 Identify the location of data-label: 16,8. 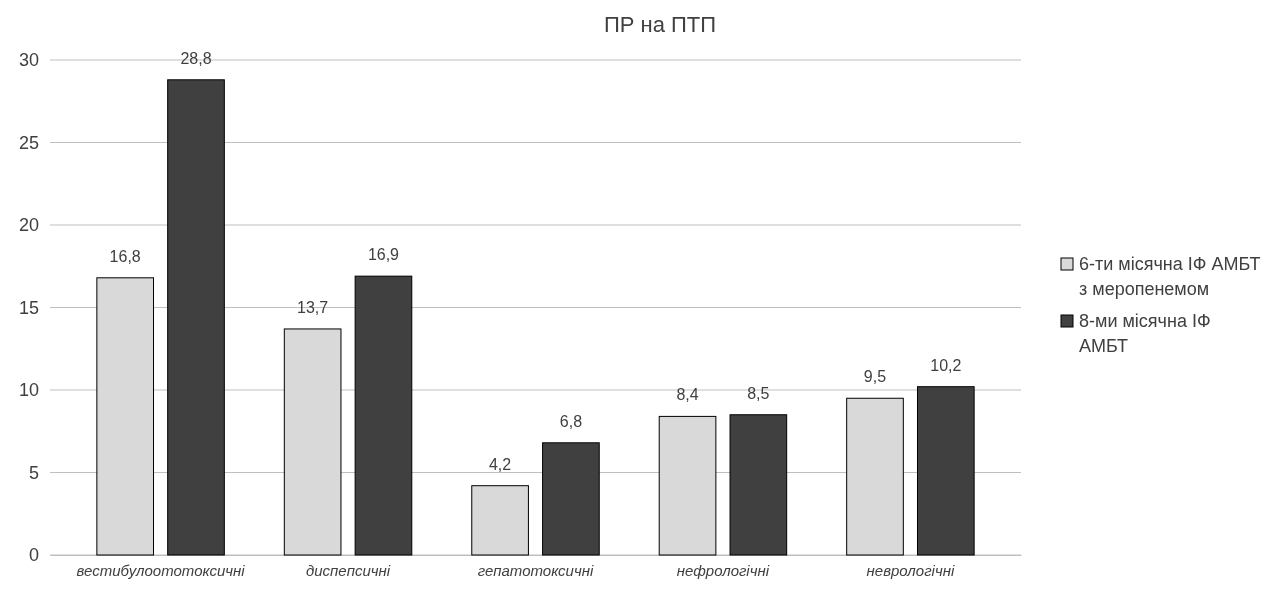
(125, 256).